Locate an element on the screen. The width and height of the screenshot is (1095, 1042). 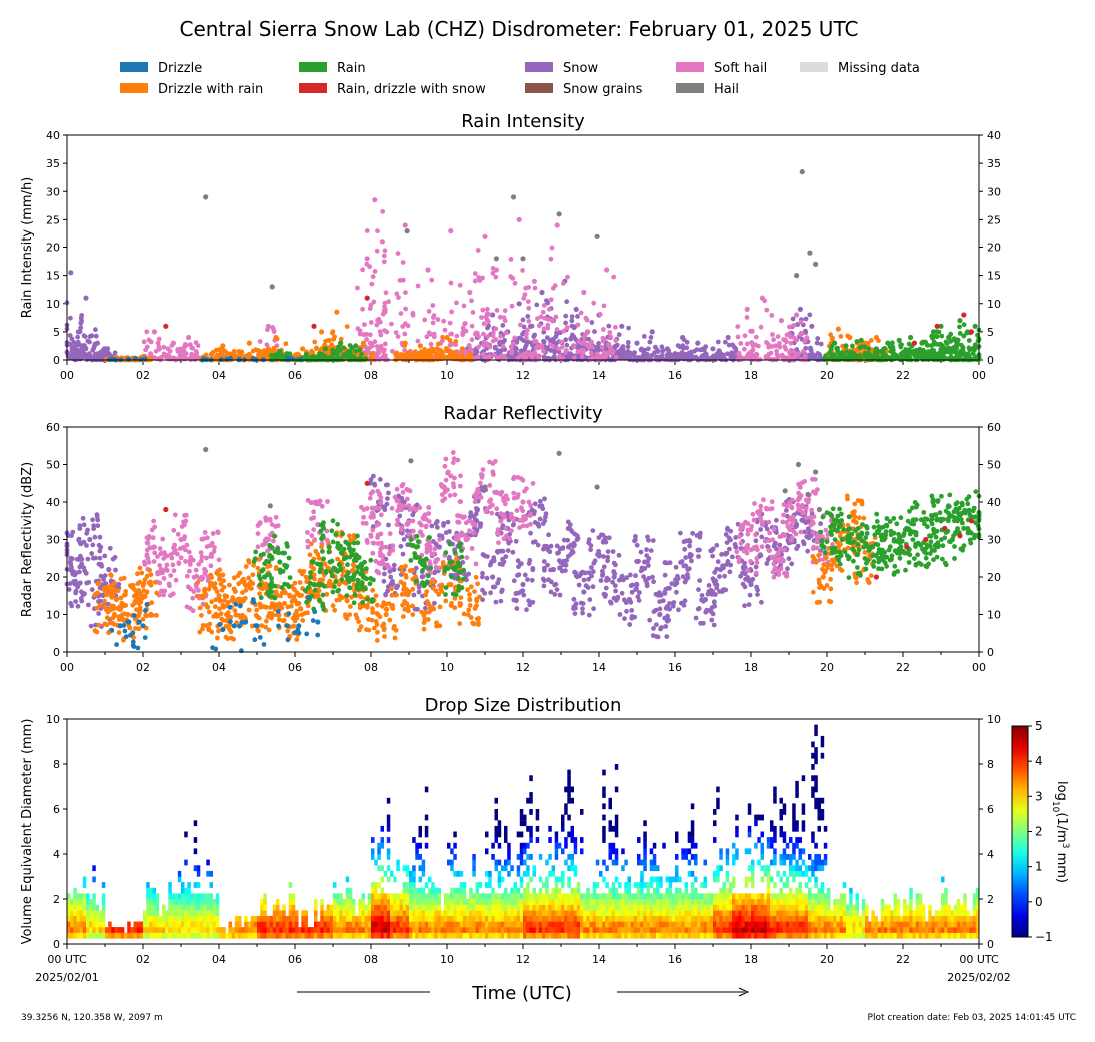
y-tick-label: 15 is located at coordinates (53, 276).